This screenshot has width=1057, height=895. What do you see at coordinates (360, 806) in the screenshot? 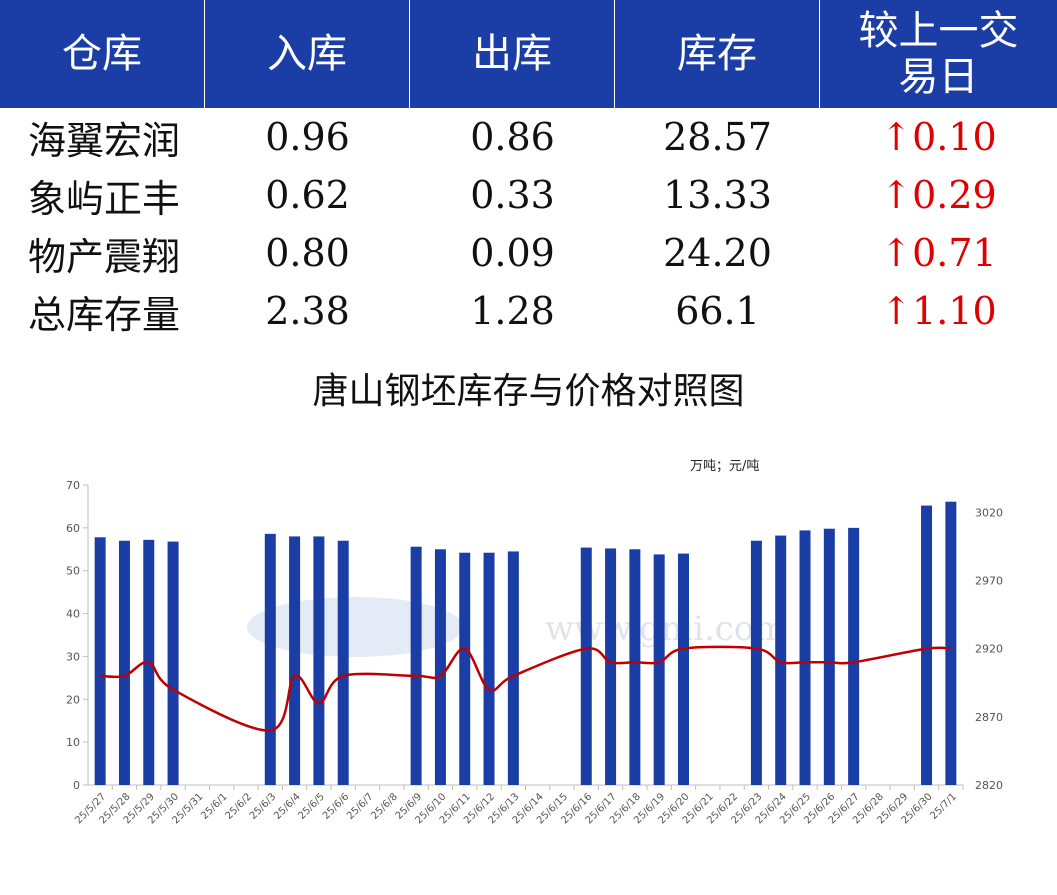
I see `x-tick-label: 25/6/7` at bounding box center [360, 806].